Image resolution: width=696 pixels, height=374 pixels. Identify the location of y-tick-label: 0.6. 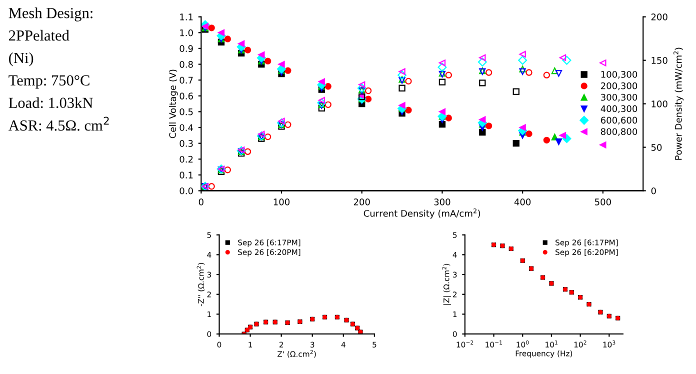
(186, 96).